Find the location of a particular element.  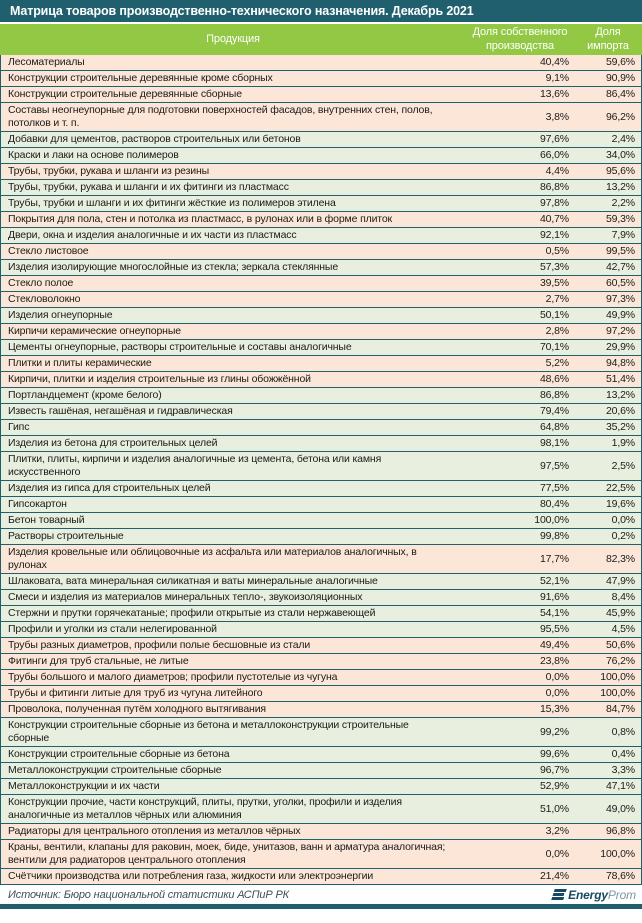

own-production-share: 97,8% is located at coordinates (554, 203).